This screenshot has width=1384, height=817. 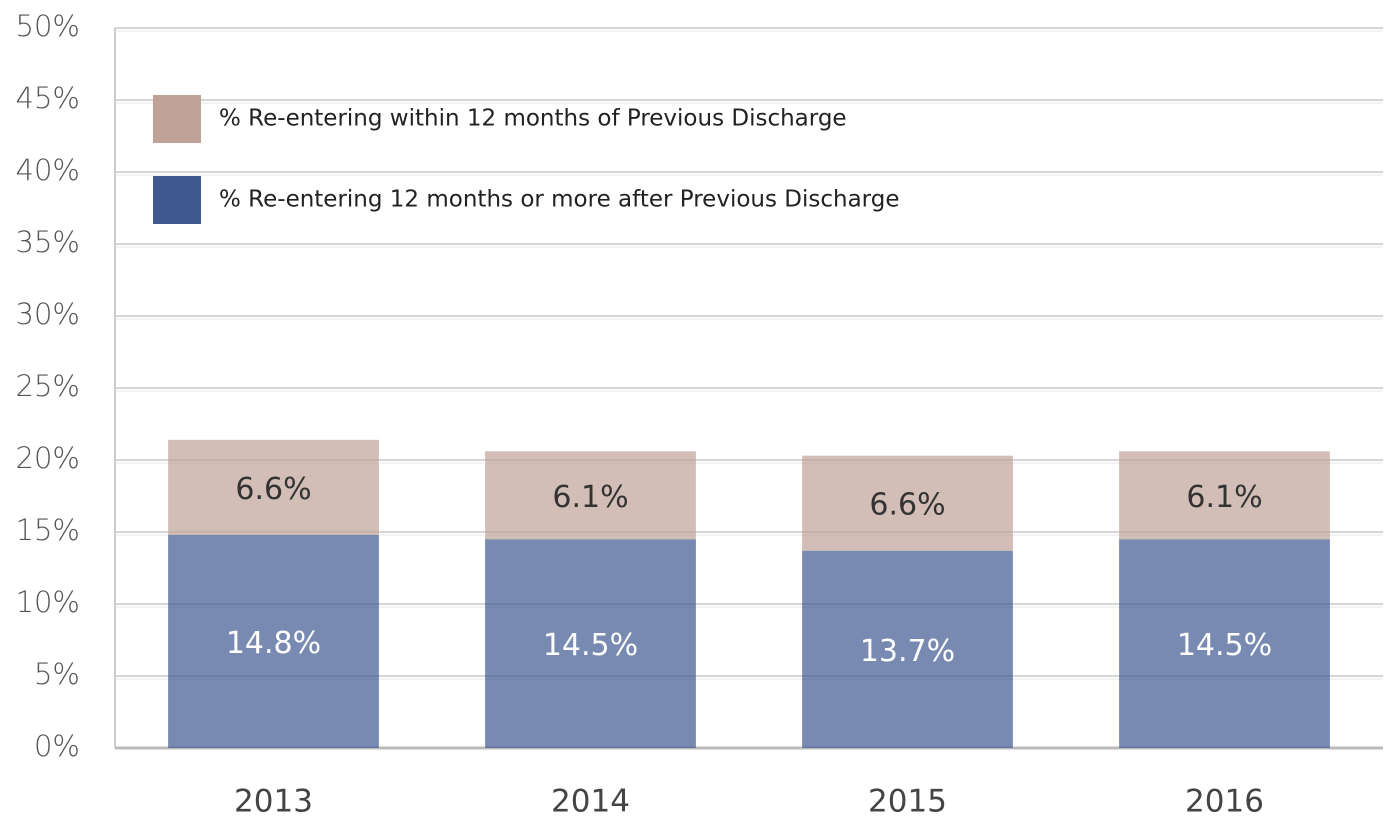 What do you see at coordinates (907, 800) in the screenshot?
I see `x-tick-label: 2015` at bounding box center [907, 800].